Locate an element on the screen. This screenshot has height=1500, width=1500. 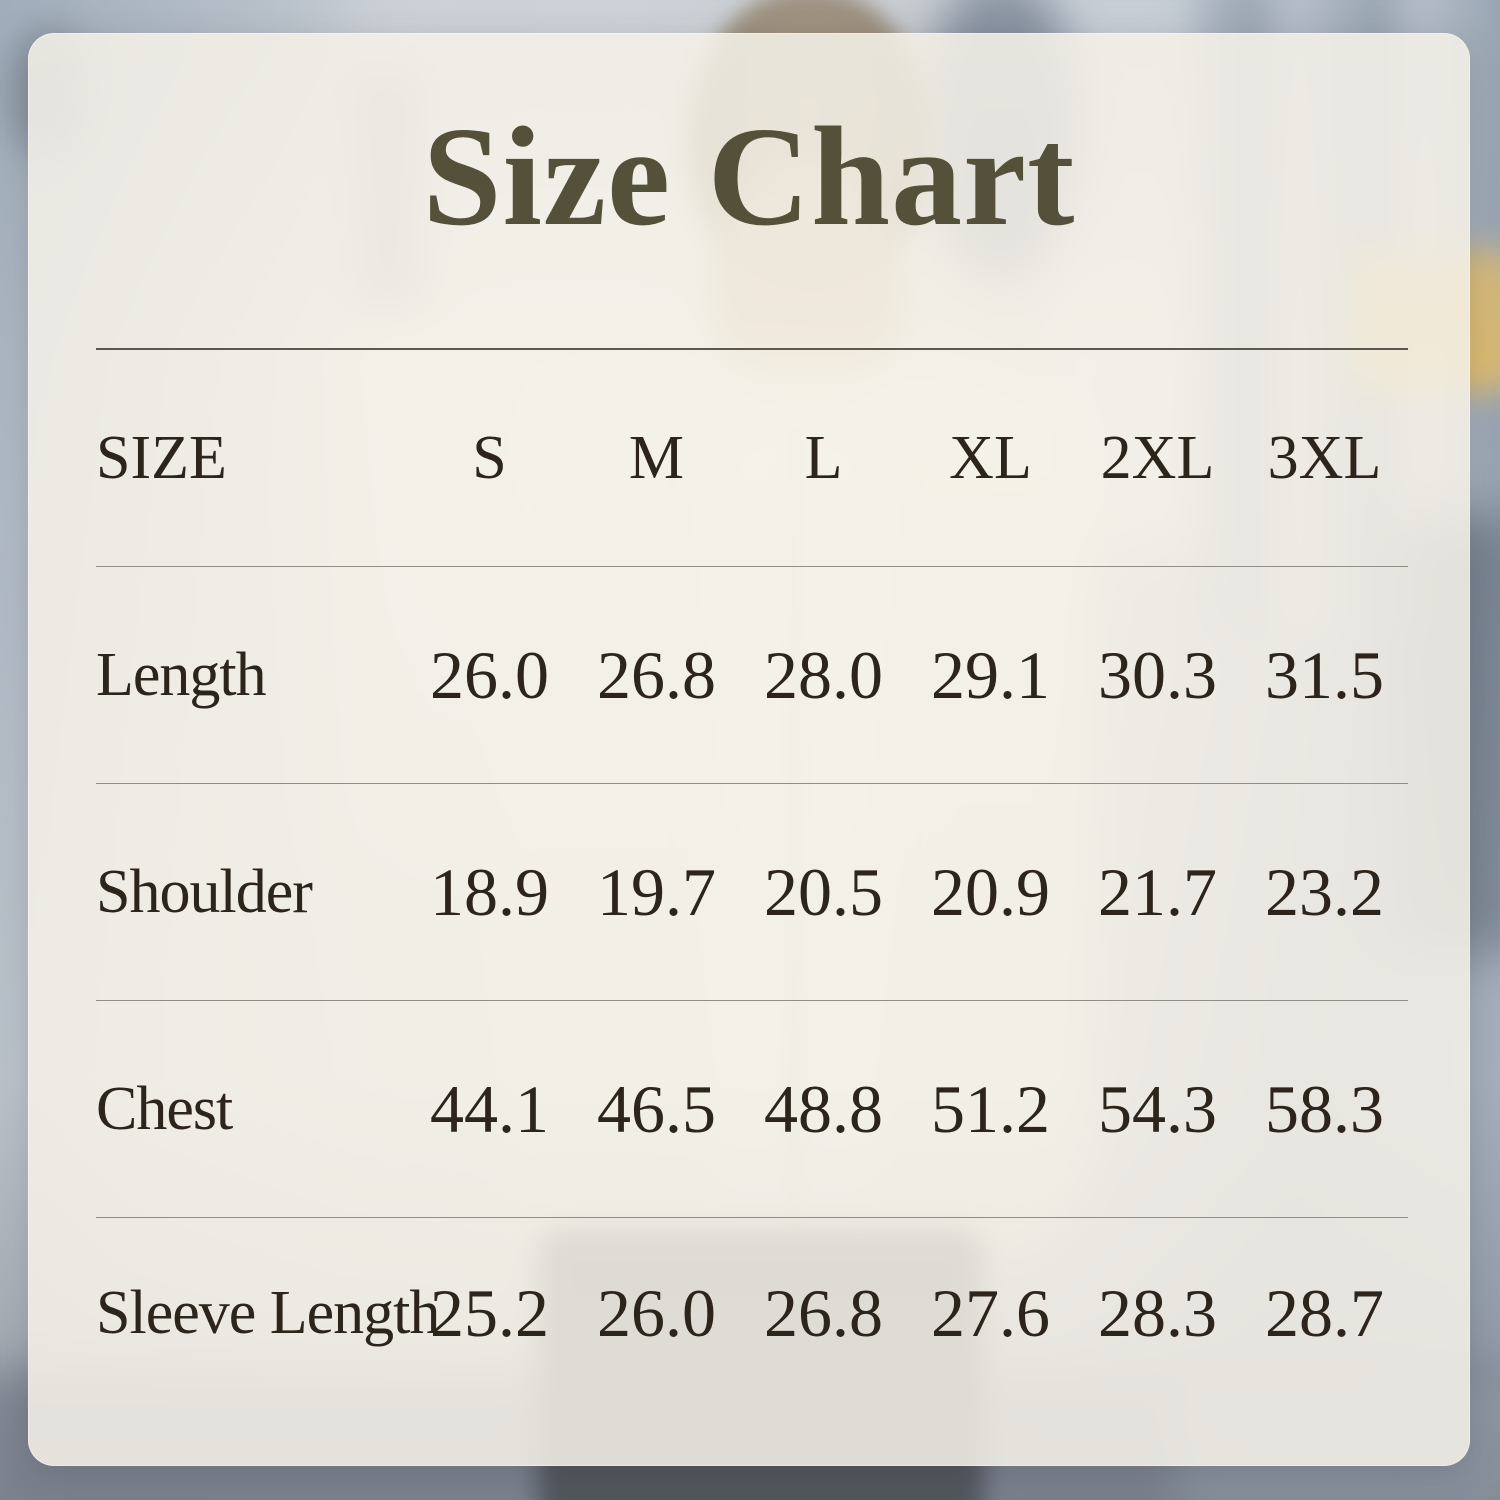
cell-value: 20.9 is located at coordinates (990, 891).